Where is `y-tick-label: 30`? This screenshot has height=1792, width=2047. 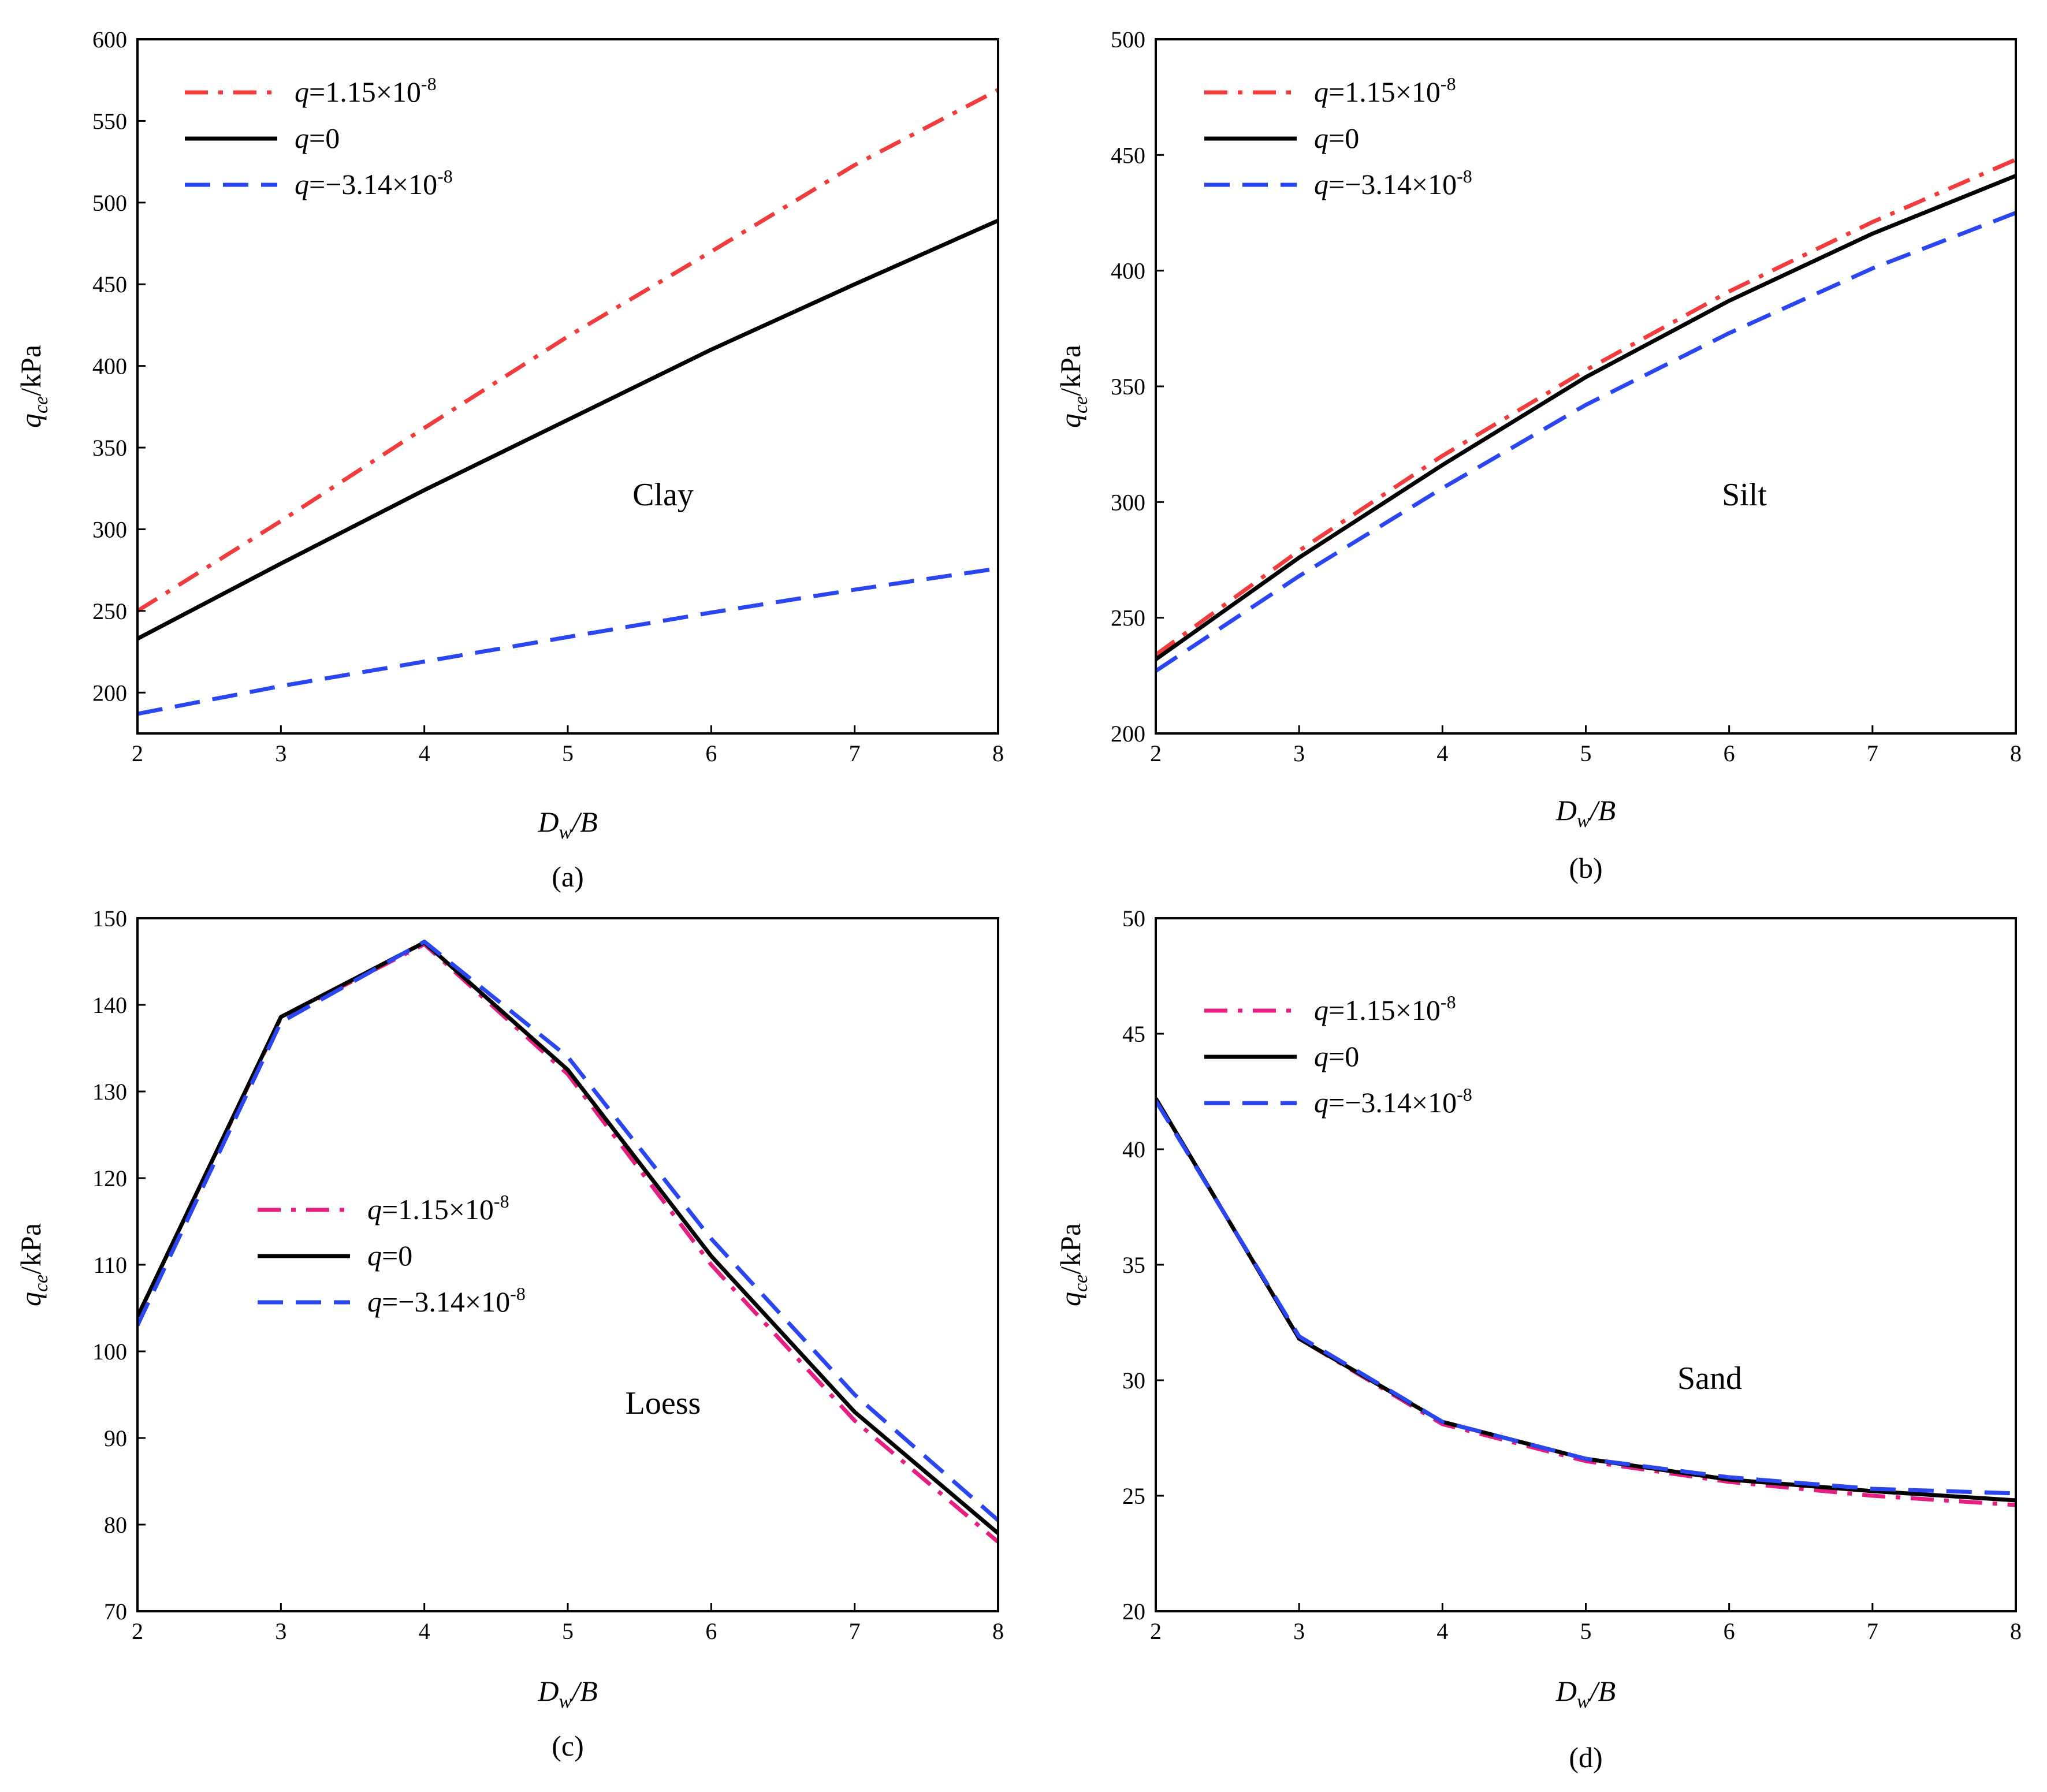
y-tick-label: 30 is located at coordinates (1133, 1381).